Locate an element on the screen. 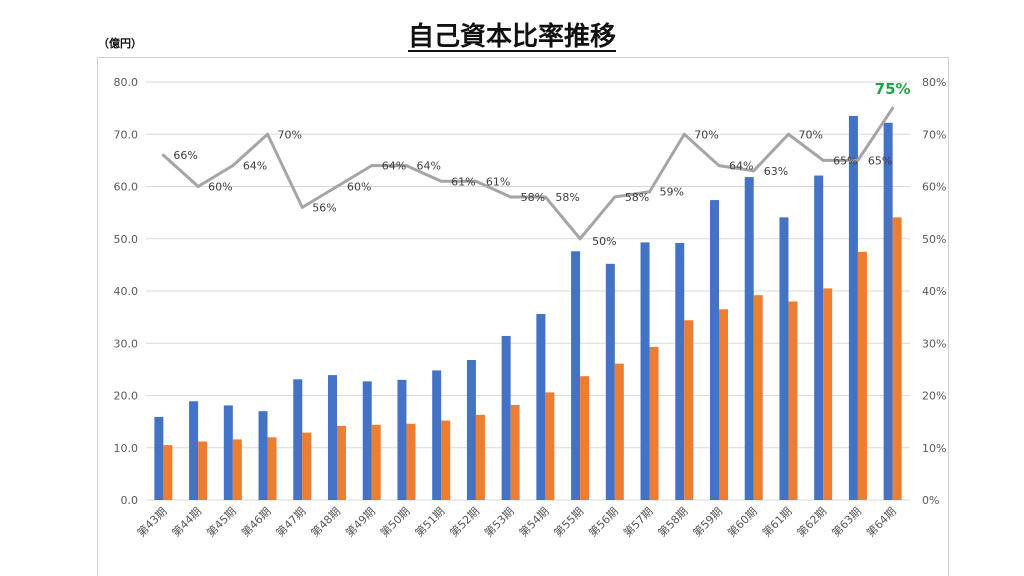 The image size is (1024, 576). chart-title-text: 自己資本比率推移 is located at coordinates (511, 37).